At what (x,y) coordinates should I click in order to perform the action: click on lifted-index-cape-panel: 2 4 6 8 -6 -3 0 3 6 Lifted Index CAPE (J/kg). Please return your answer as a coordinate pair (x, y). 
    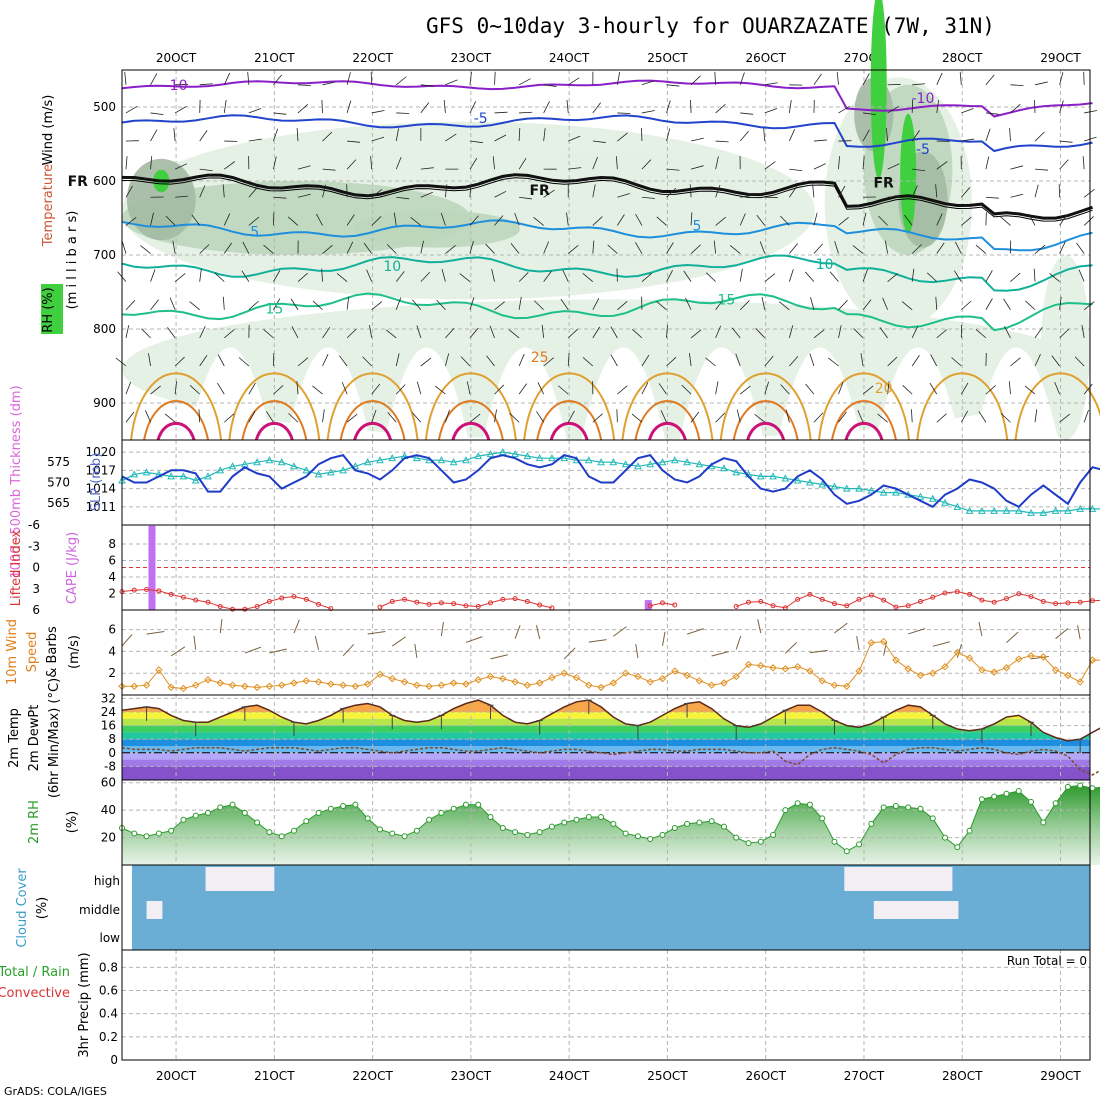
    Looking at the image, I should click on (554, 567).